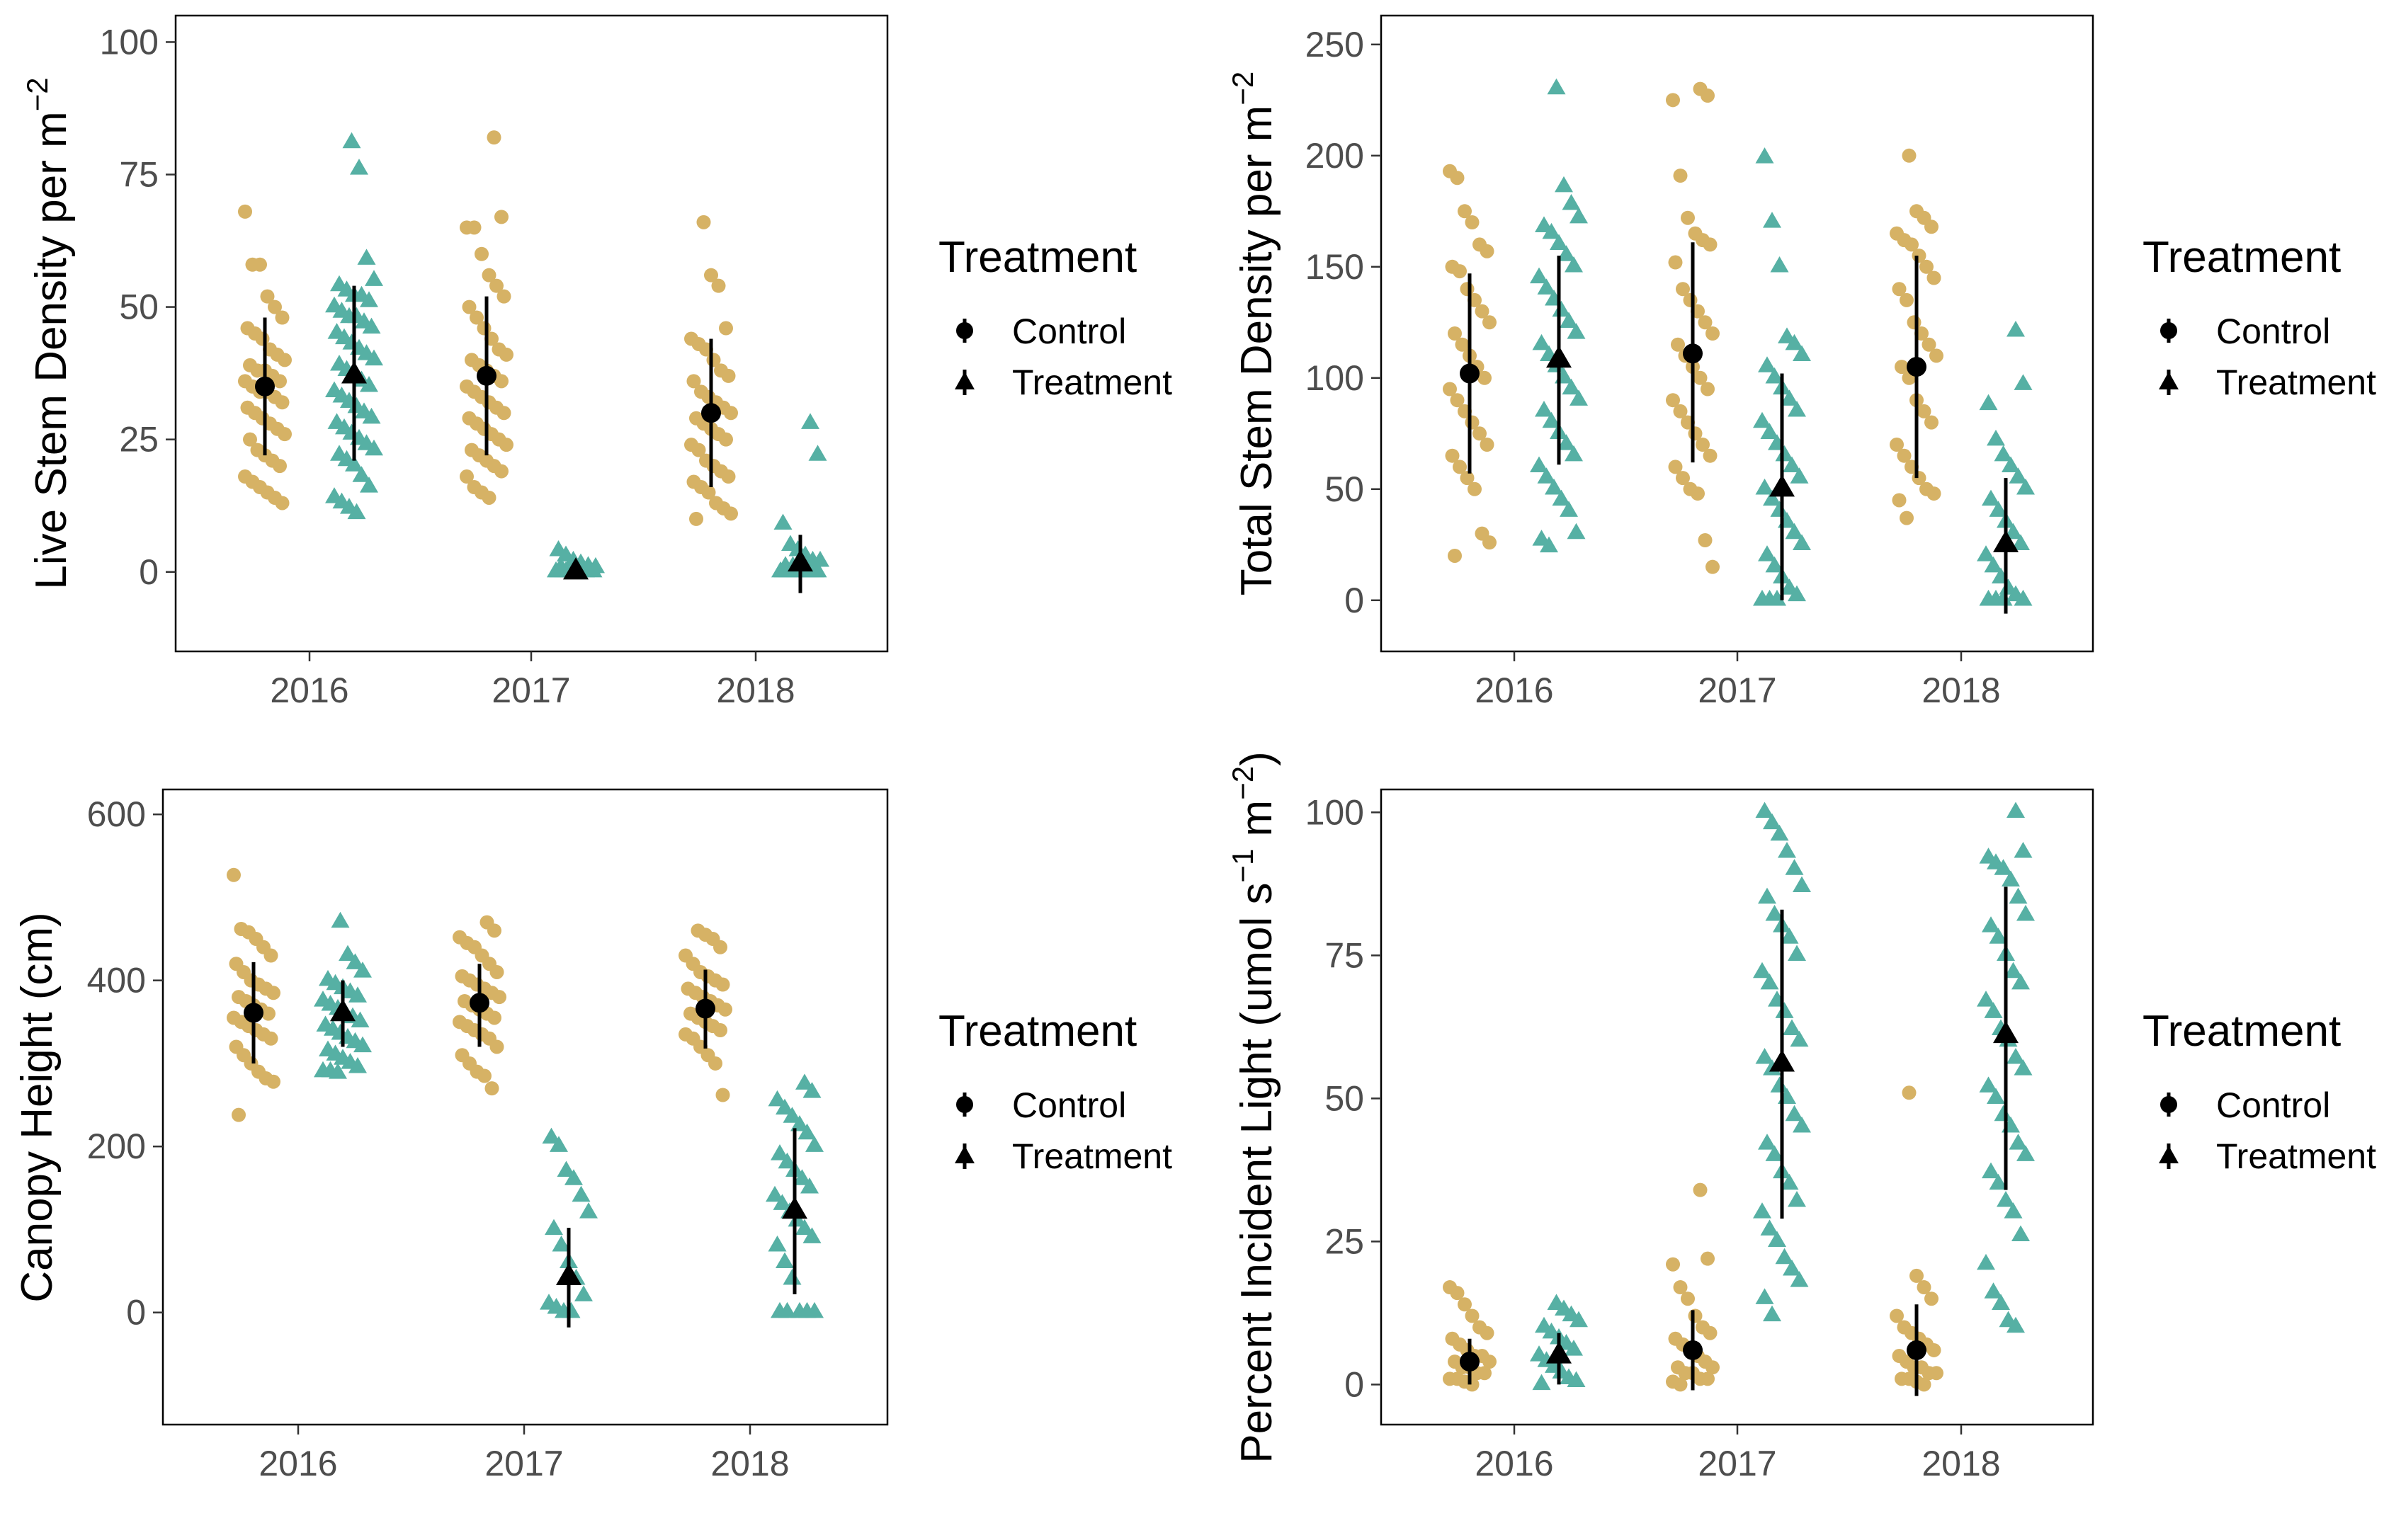 The width and height of the screenshot is (2401, 1540). Describe the element at coordinates (1037, 258) in the screenshot. I see `legend-title: Treatment` at that location.